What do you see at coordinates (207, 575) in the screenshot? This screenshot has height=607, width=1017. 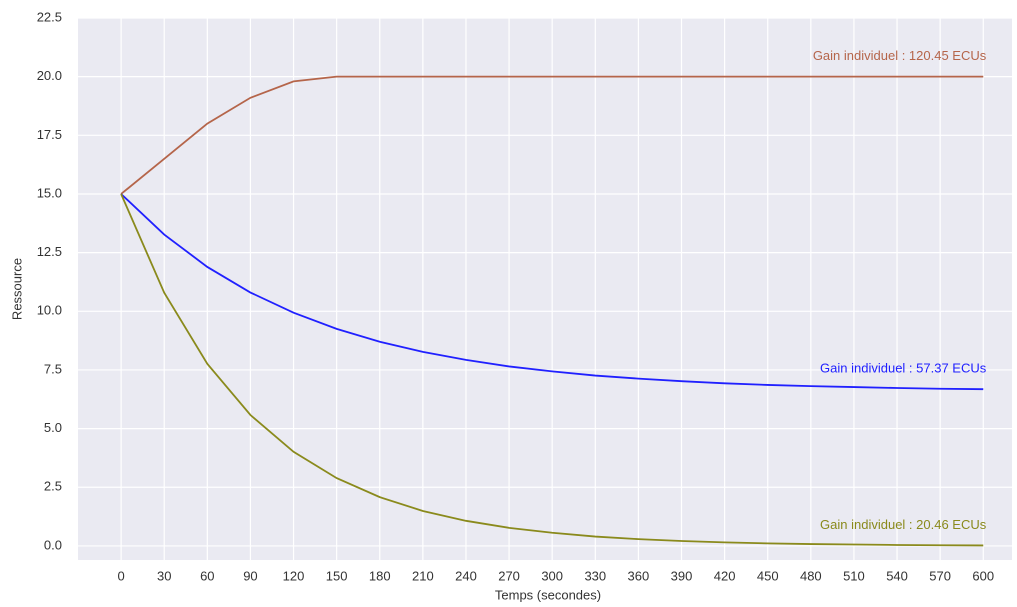 I see `x-tick-label: 60` at bounding box center [207, 575].